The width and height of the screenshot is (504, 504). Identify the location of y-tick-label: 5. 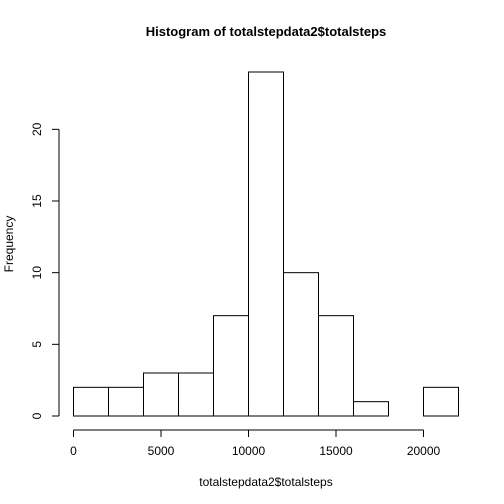
(37, 344).